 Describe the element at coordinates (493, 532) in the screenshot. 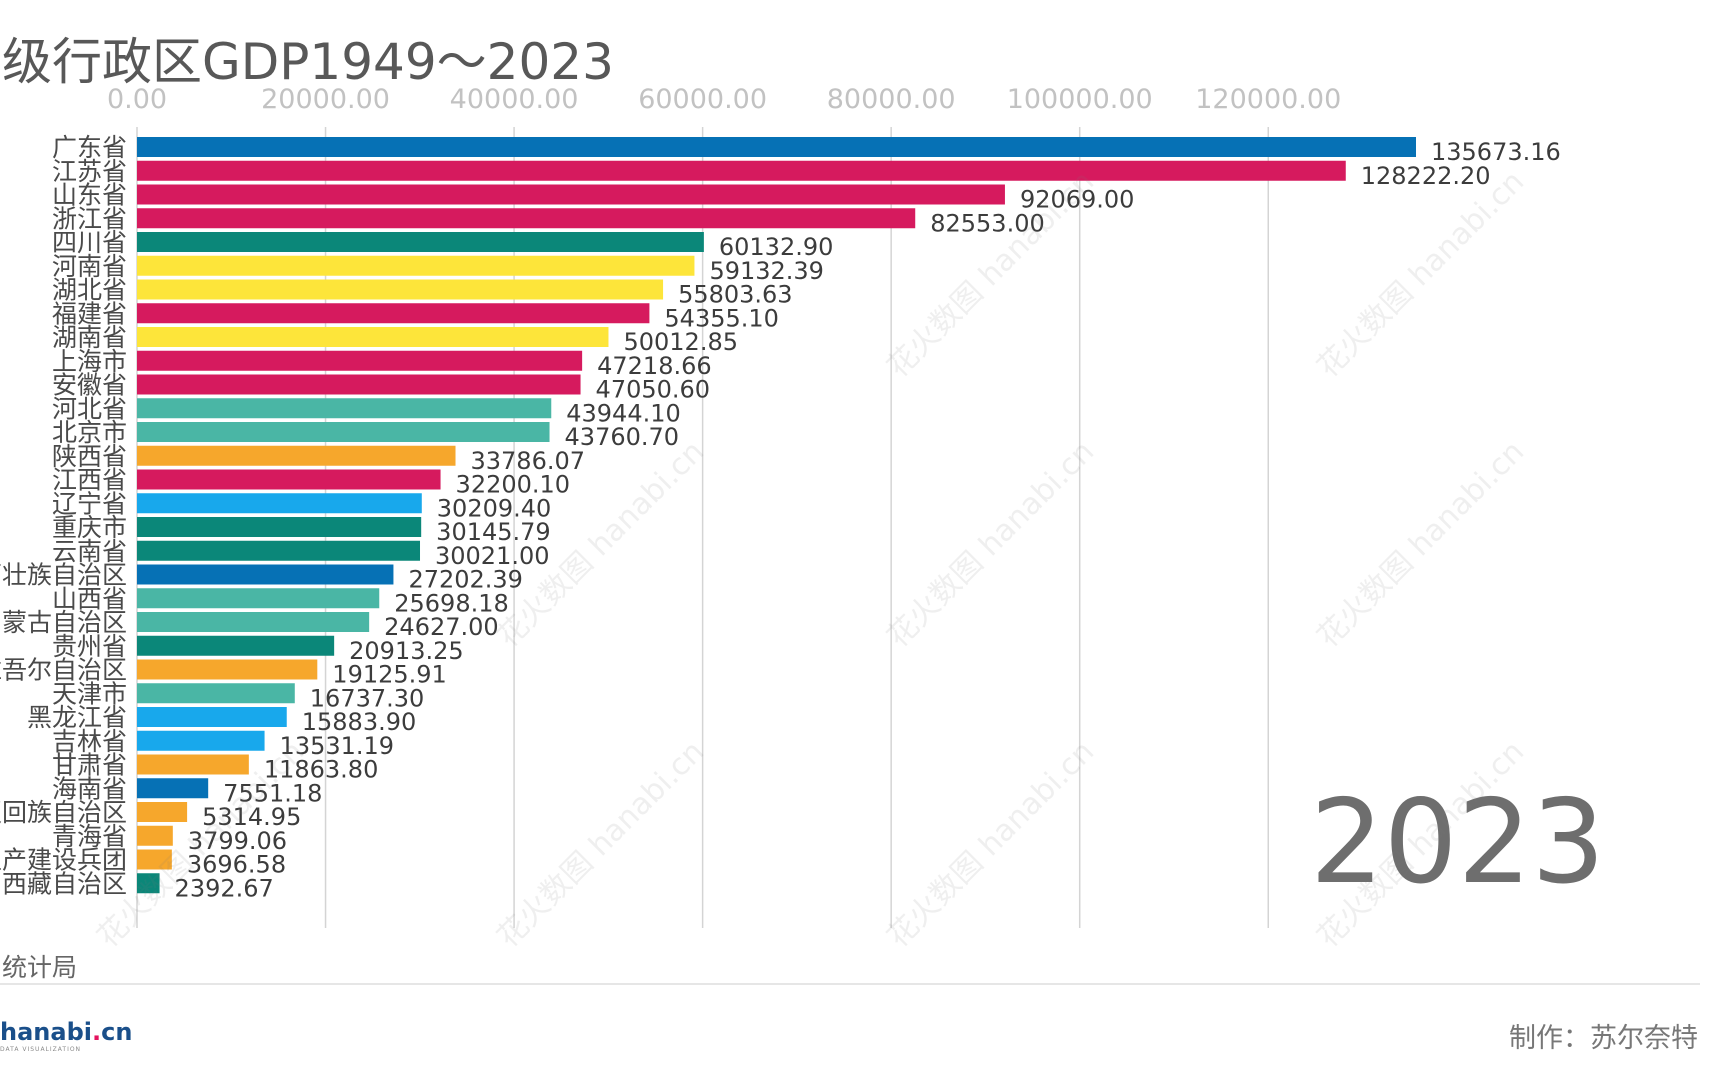

I see `value-label: 30145.79` at that location.